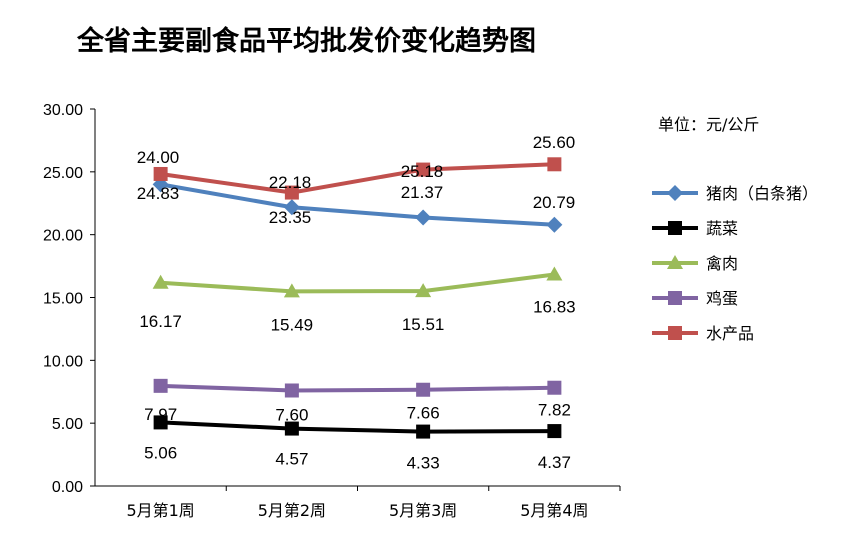 Image resolution: width=861 pixels, height=544 pixels. I want to click on y-tick-label: 5.00, so click(67, 424).